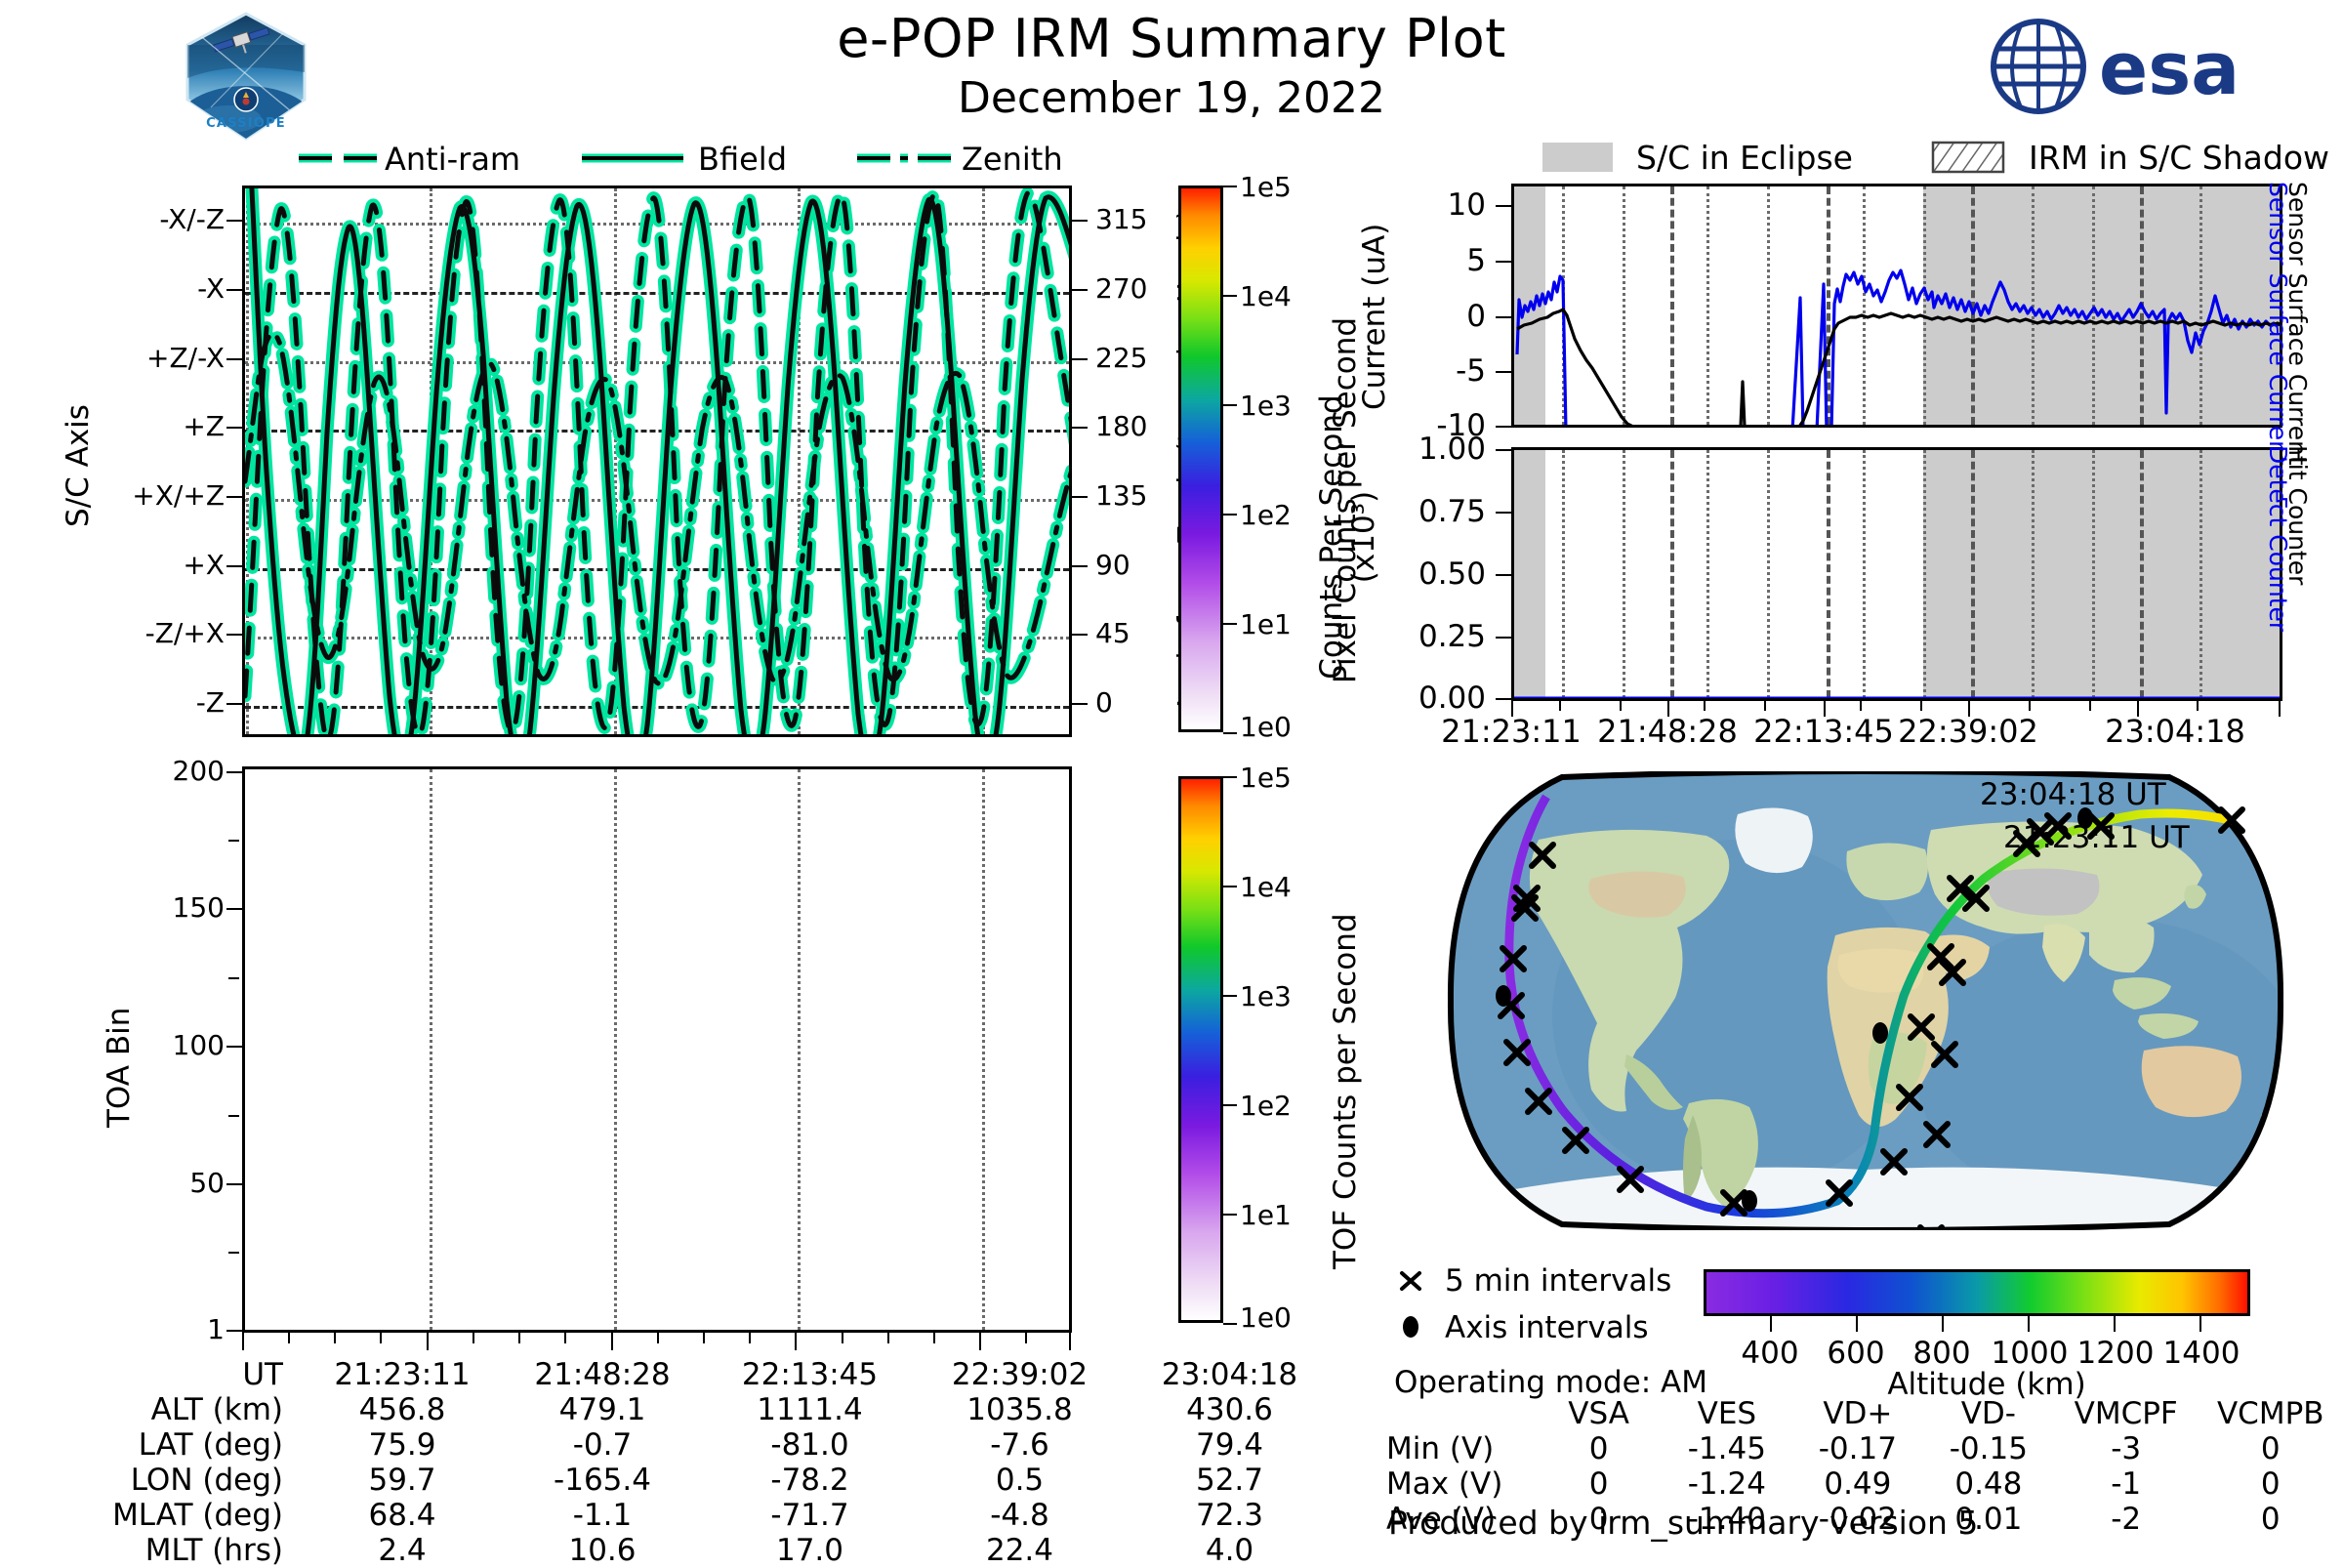 Image resolution: width=2343 pixels, height=1568 pixels. I want to click on table-row: Max (V) 0 -1.24 0.49 0.48 -1 0, so click(1864, 1484).